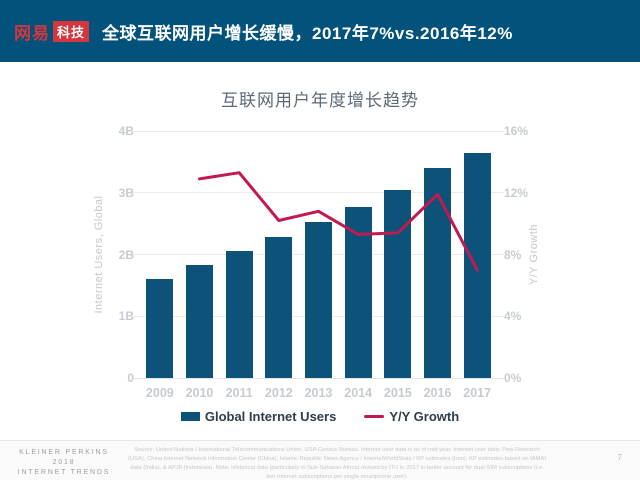 This screenshot has width=640, height=480. I want to click on x-axis-labels: 2009 2010 2011 2012 2013 2014 2015 2016 2017, so click(318, 394).